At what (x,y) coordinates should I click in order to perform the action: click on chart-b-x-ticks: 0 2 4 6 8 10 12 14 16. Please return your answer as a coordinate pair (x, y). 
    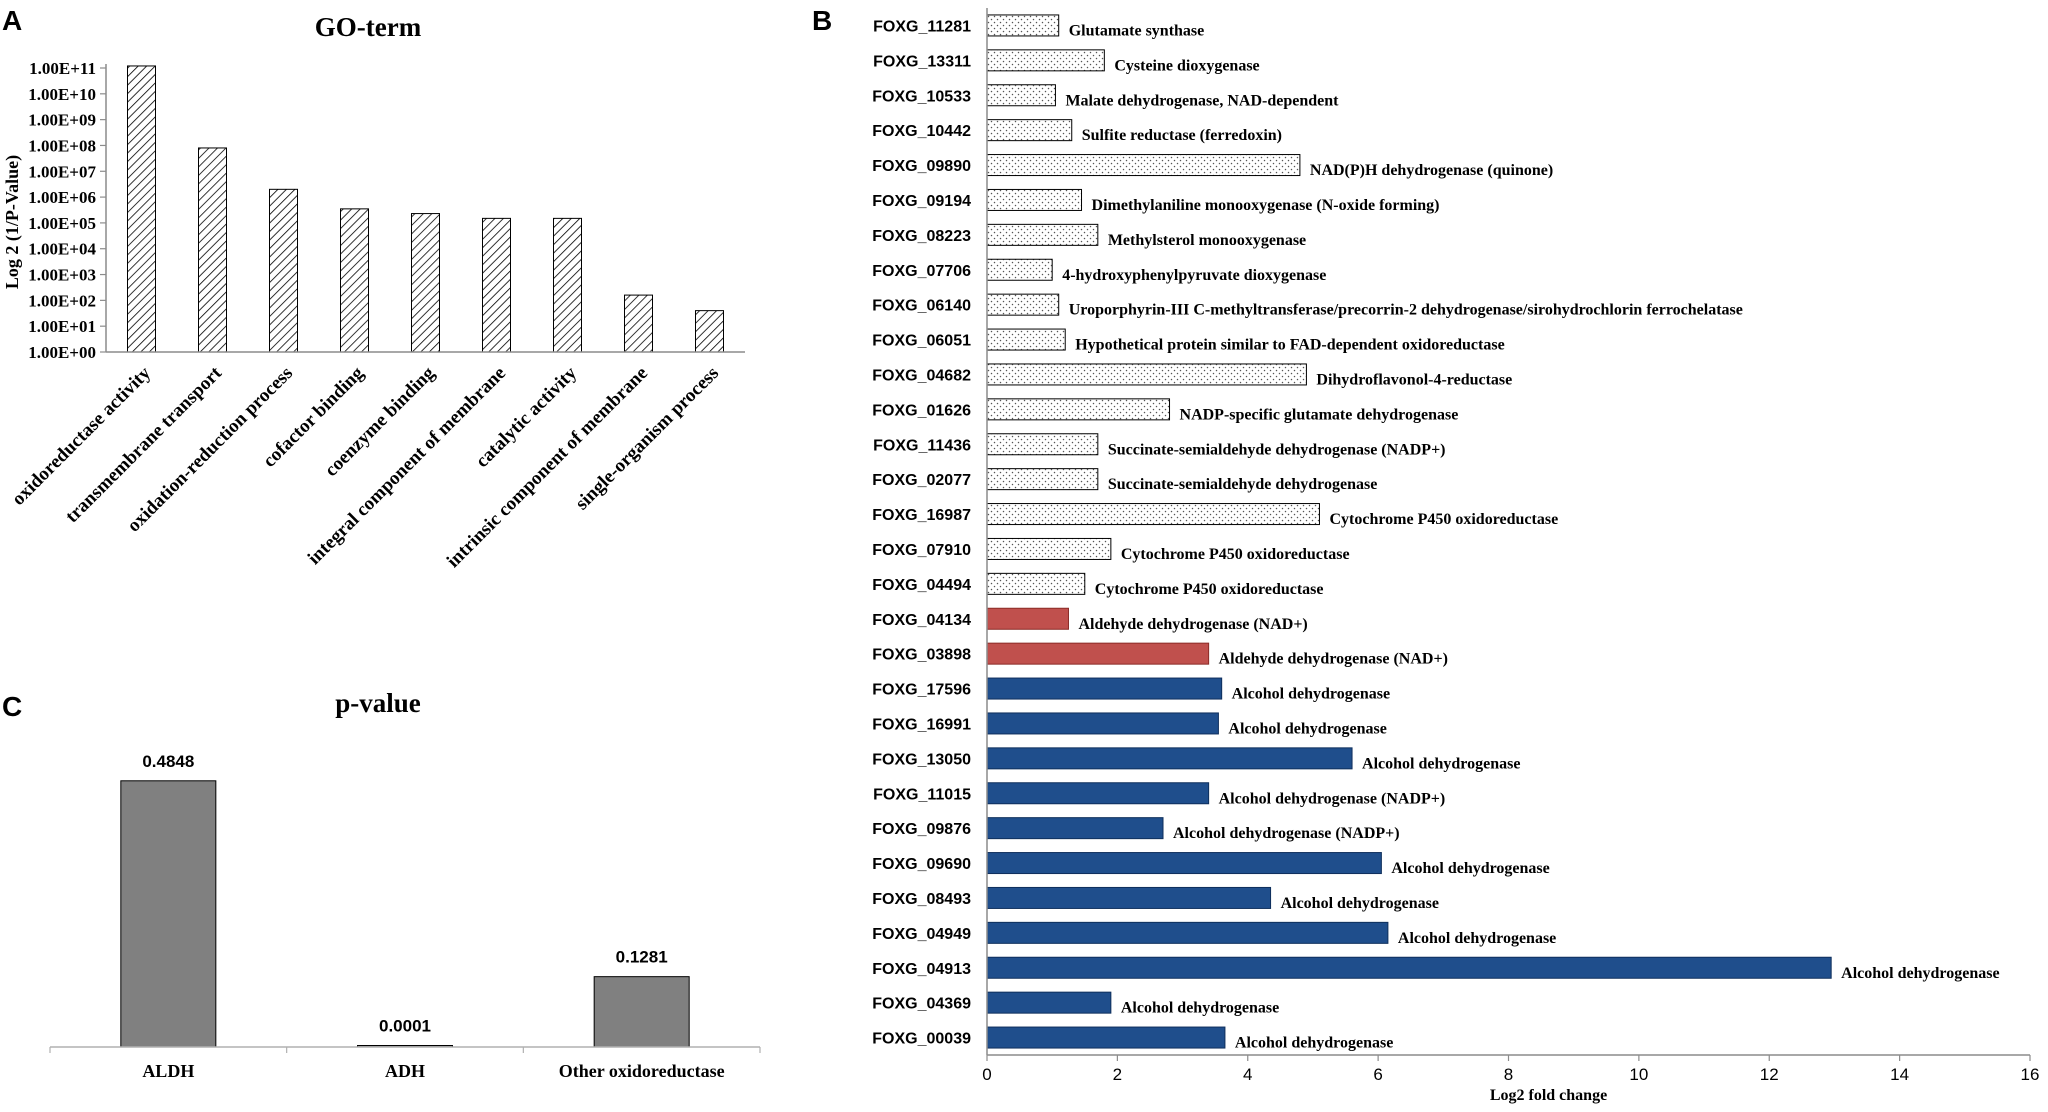
    Looking at the image, I should click on (1510, 1069).